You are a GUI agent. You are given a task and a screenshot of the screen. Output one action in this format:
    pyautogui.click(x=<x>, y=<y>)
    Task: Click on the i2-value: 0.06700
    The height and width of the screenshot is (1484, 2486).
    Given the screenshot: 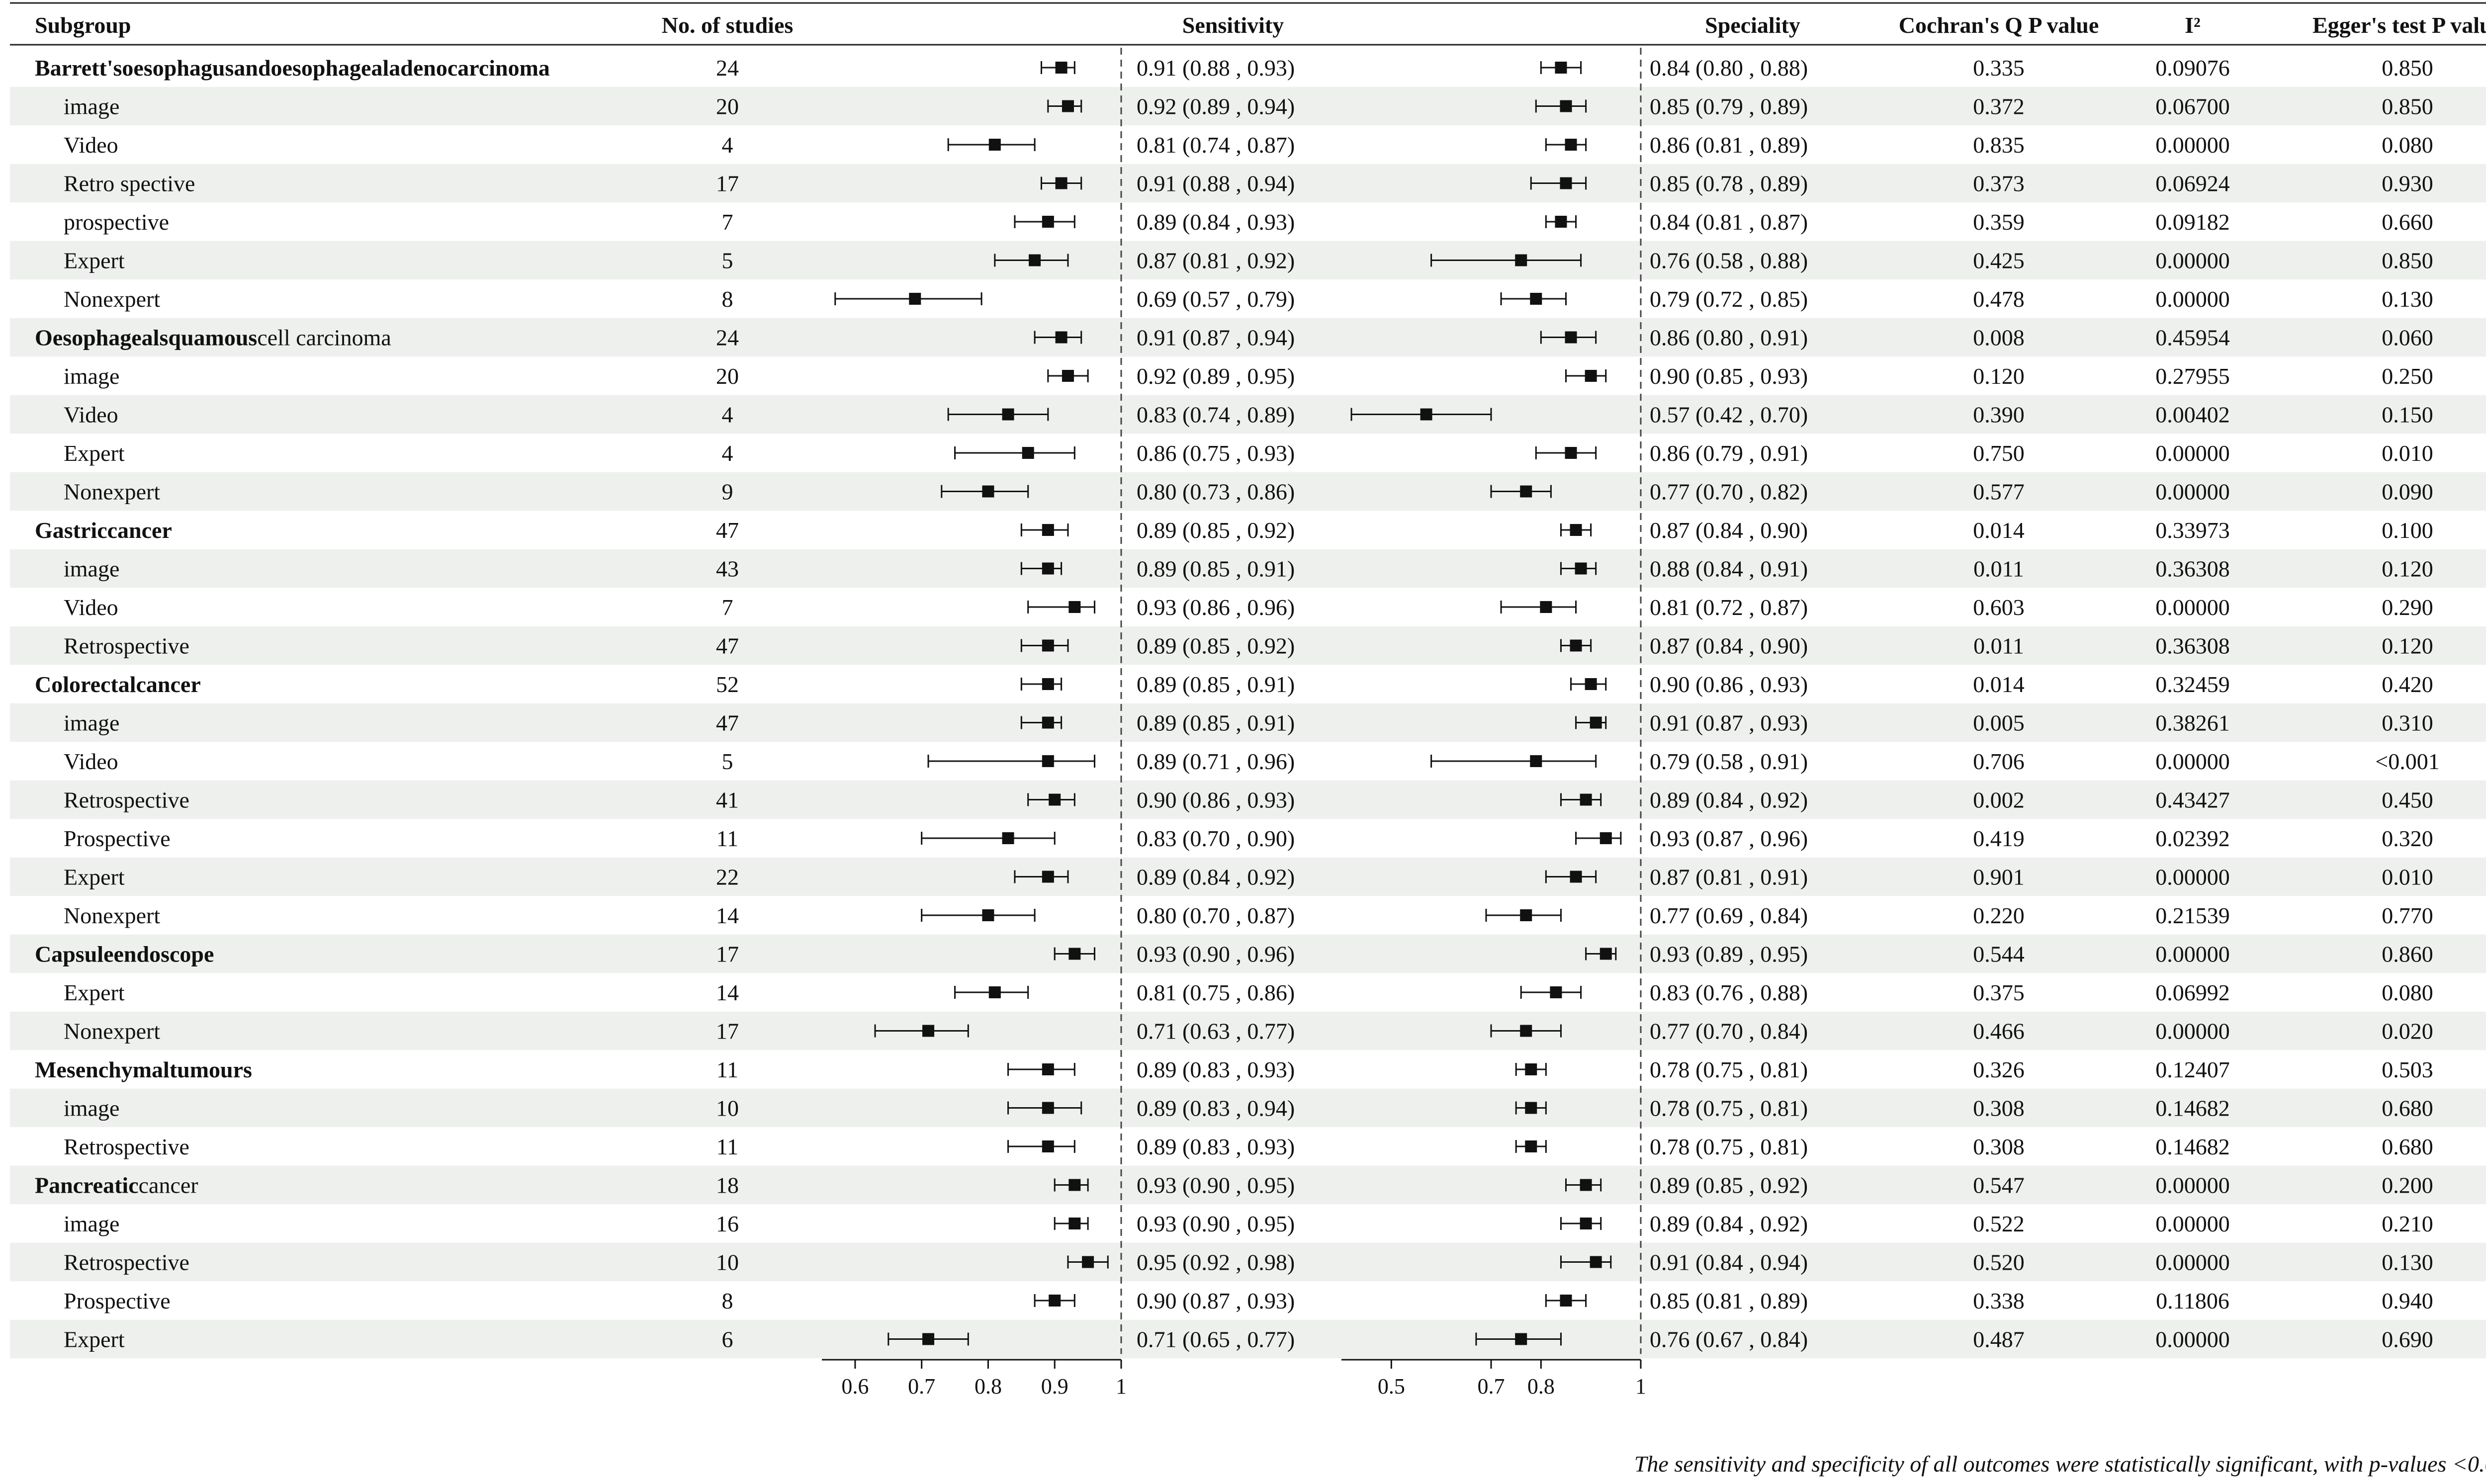 What is the action you would take?
    pyautogui.click(x=2192, y=106)
    